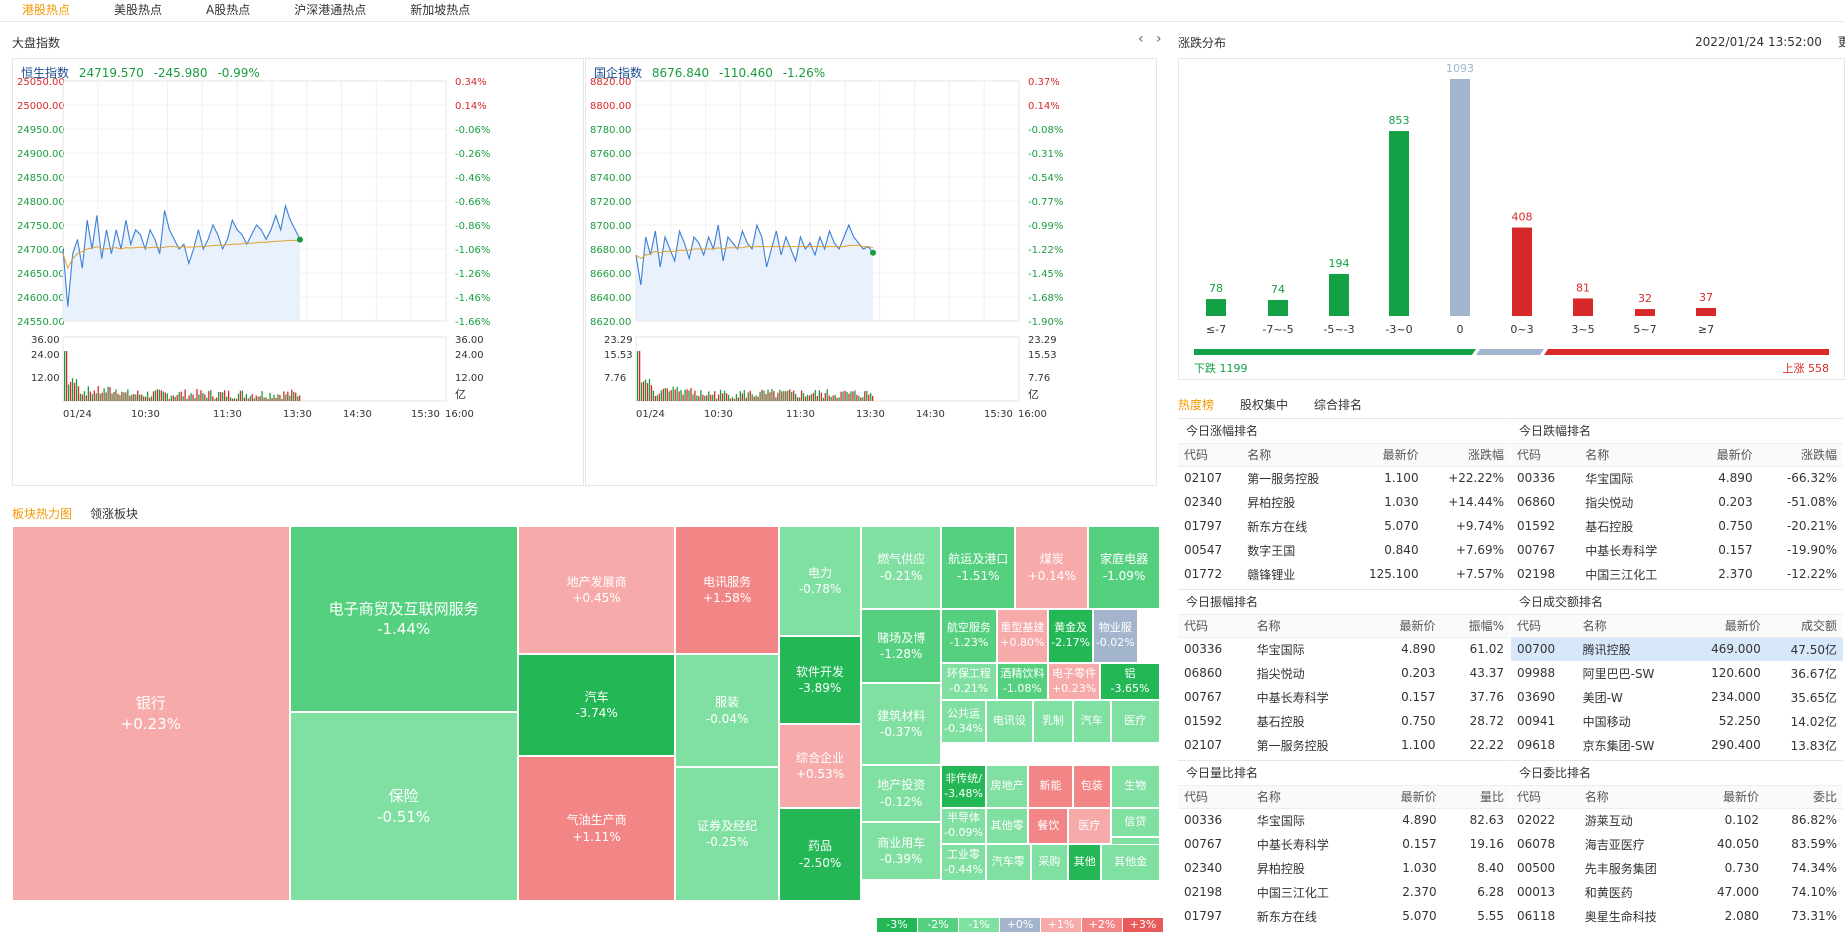 This screenshot has height=940, width=1845. I want to click on heatmap-cell: 商业用车 -0.39%, so click(901, 851).